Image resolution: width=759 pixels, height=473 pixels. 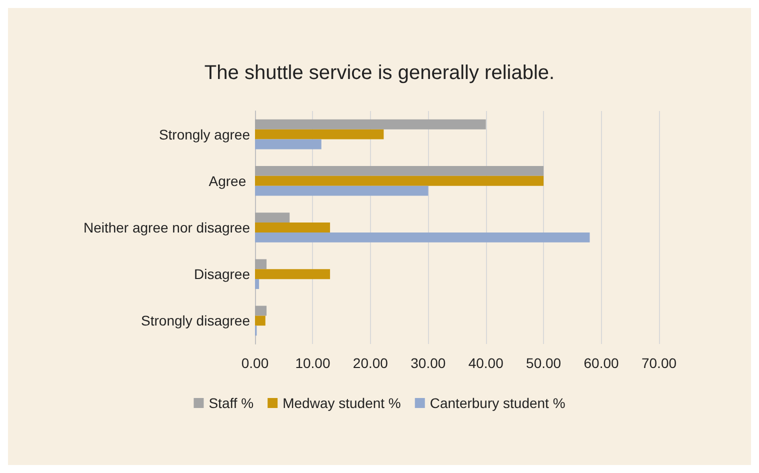 I want to click on x-tick-label: 0.00, so click(x=255, y=363).